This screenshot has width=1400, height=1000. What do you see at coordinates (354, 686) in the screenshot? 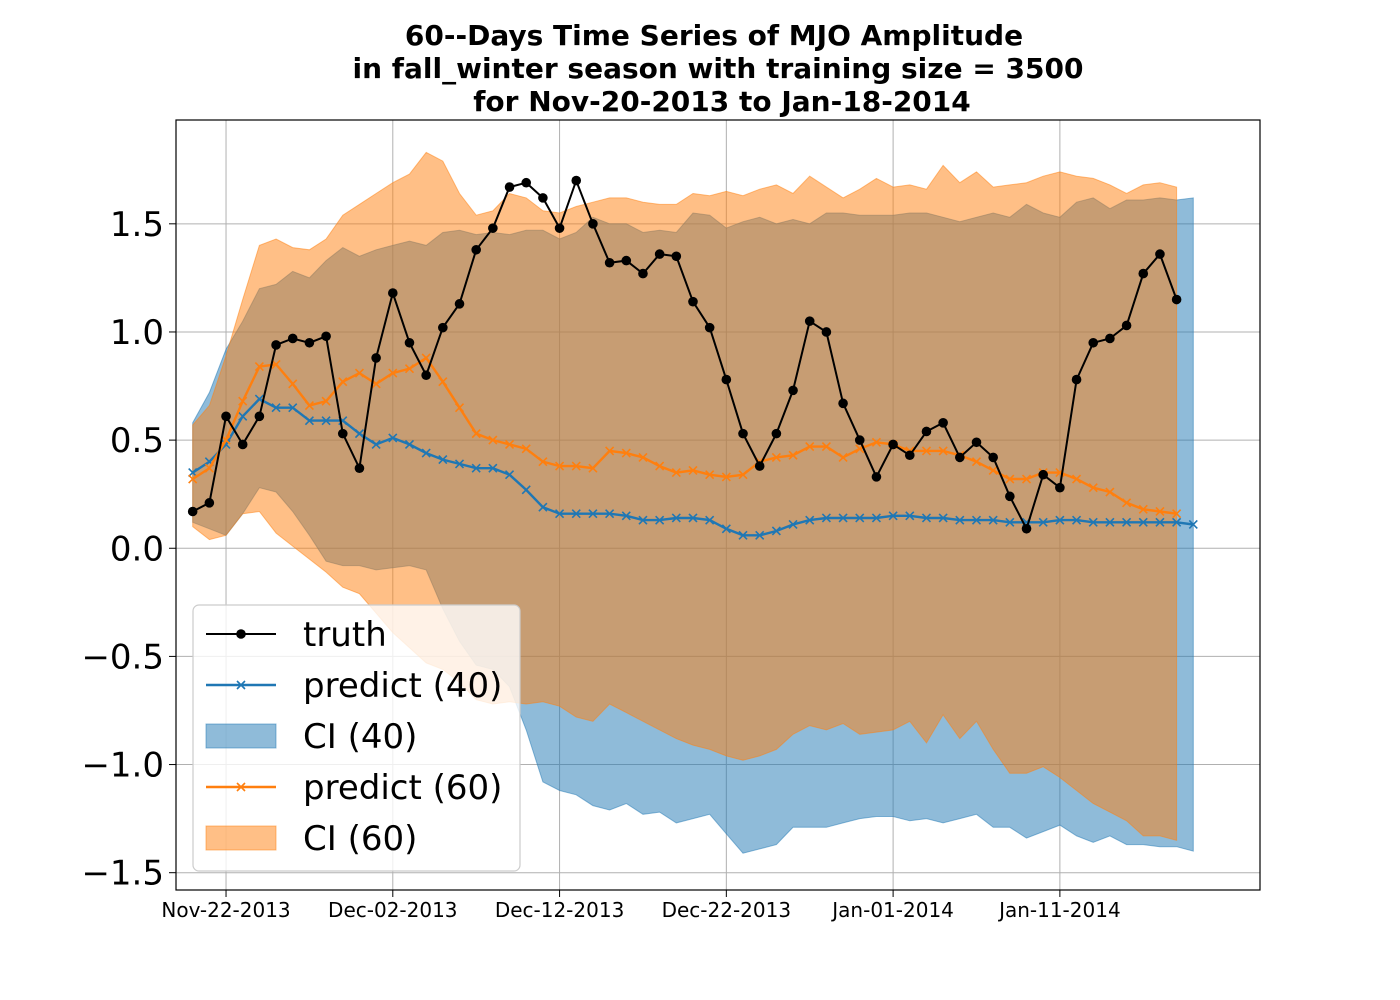
I see `legend-entry: predict (40)` at bounding box center [354, 686].